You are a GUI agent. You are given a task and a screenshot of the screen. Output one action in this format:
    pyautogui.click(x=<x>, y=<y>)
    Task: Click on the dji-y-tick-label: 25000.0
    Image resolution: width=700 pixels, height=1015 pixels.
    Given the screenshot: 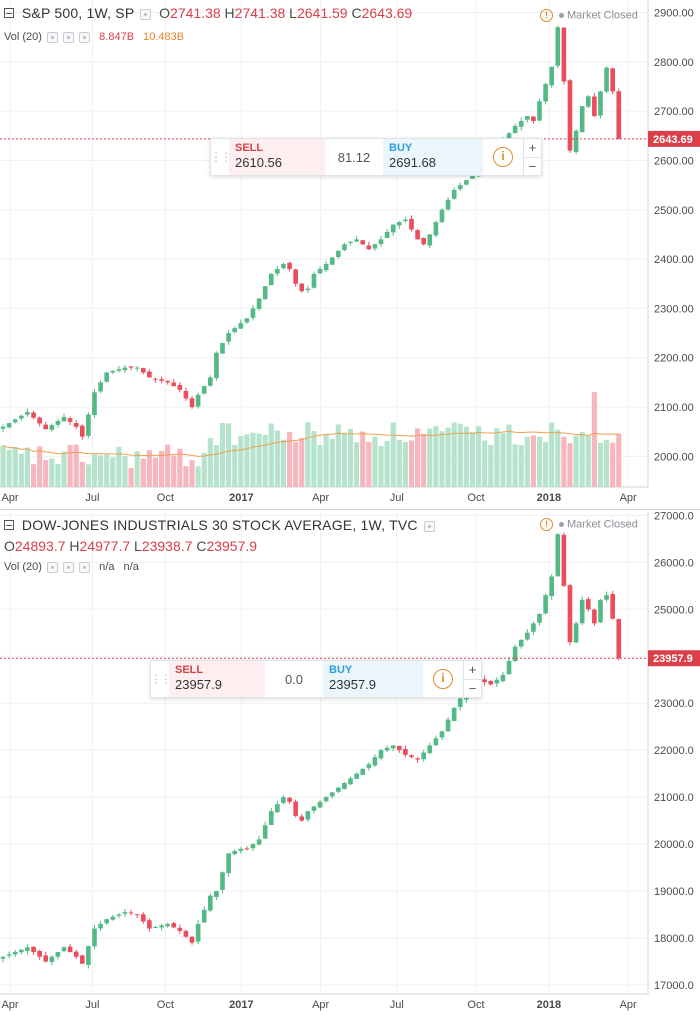 What is the action you would take?
    pyautogui.click(x=674, y=610)
    